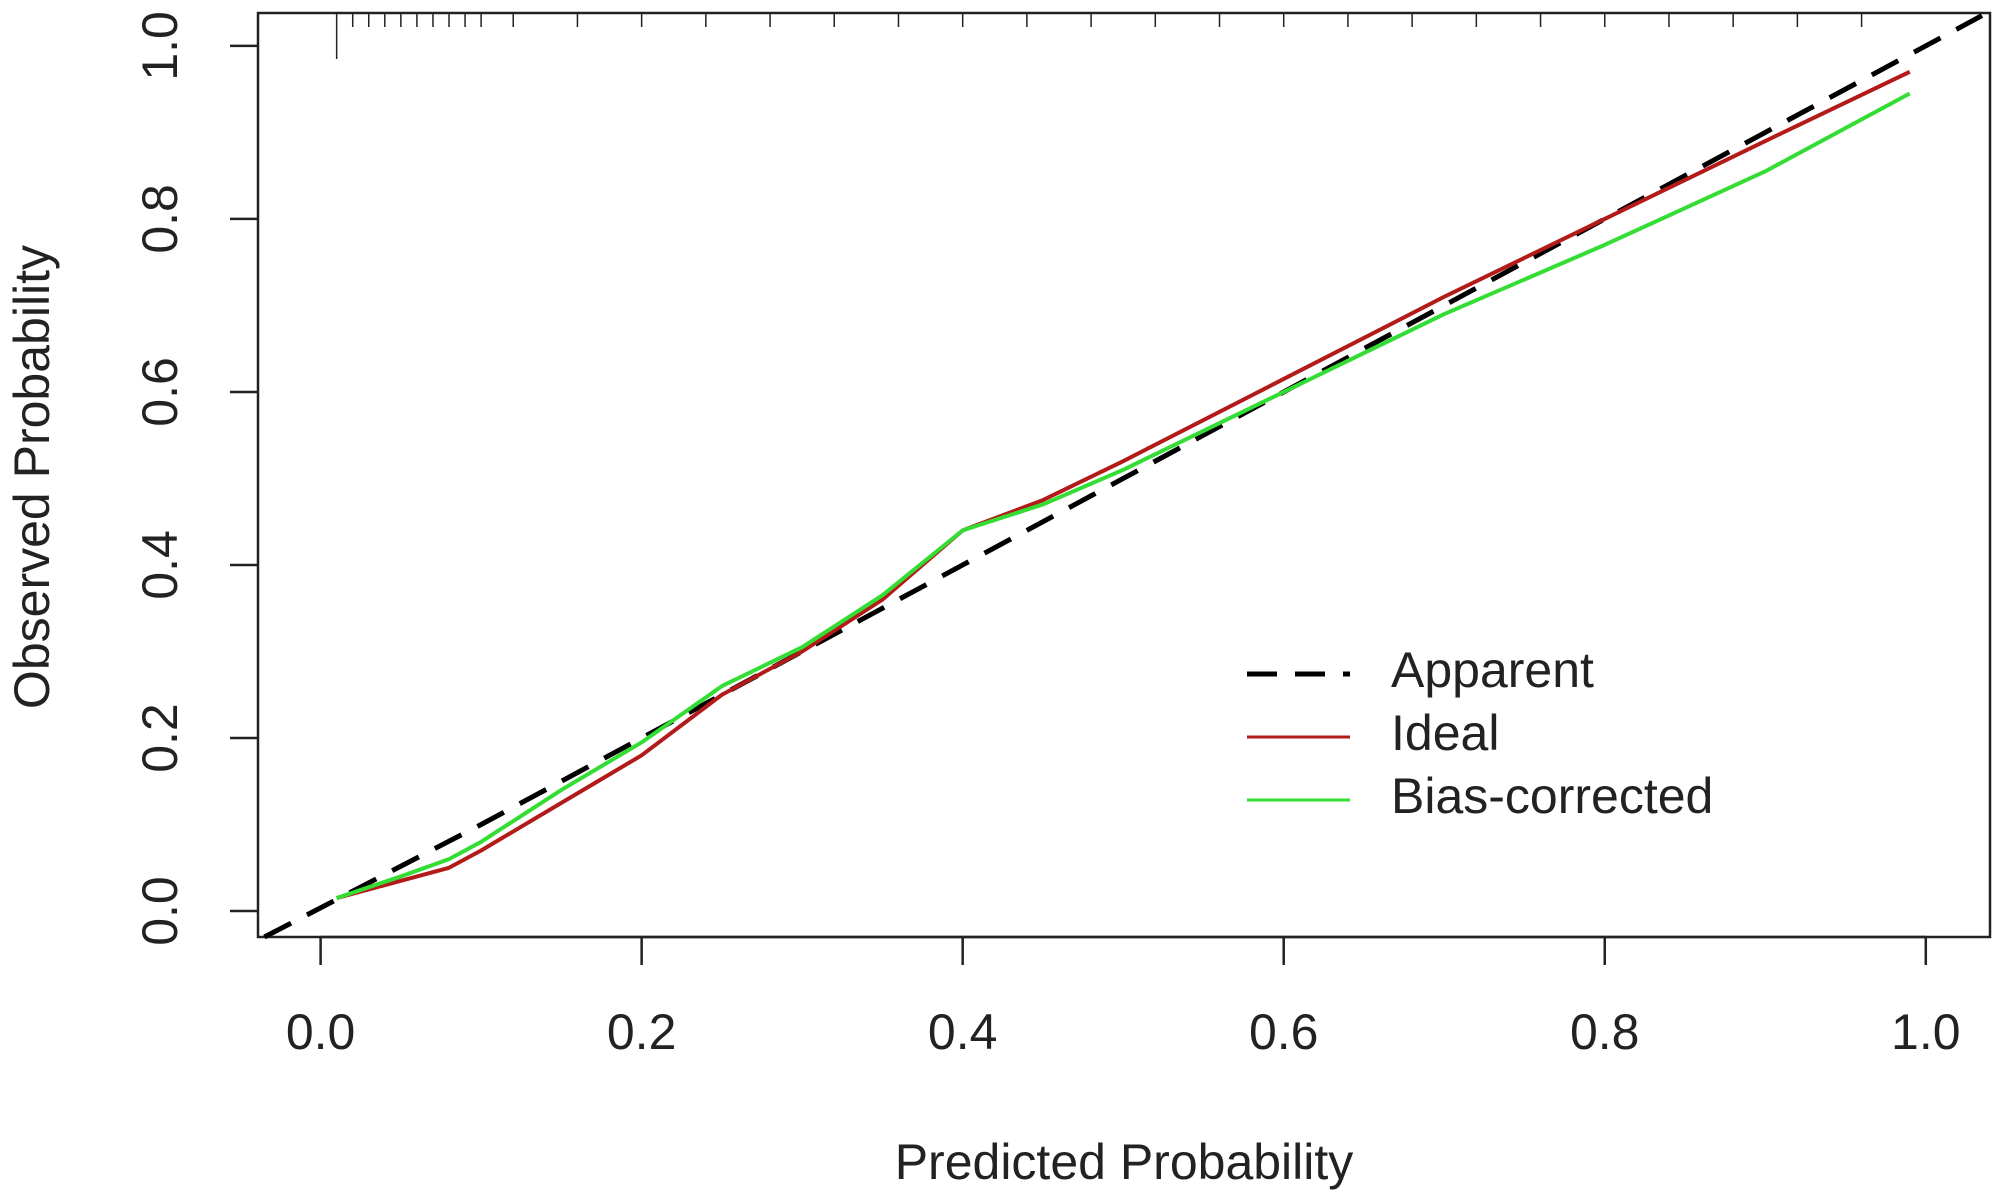 Image resolution: width=1995 pixels, height=1202 pixels. Describe the element at coordinates (642, 1032) in the screenshot. I see `x-tick-label: 0.2` at that location.